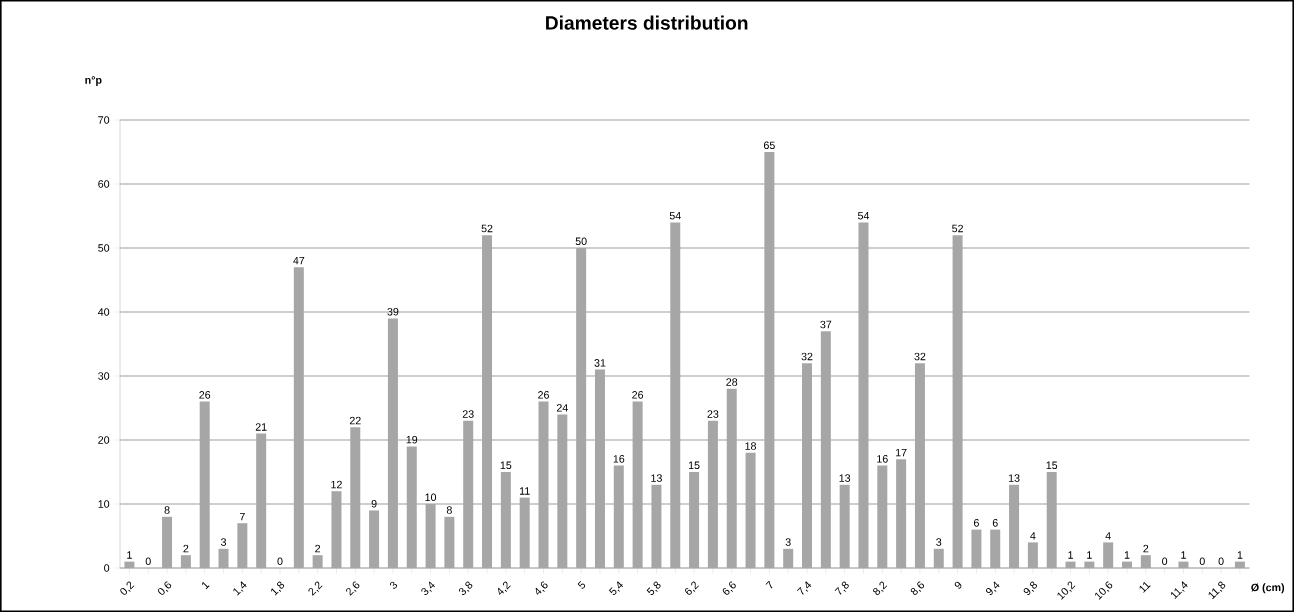 This screenshot has width=1294, height=612. What do you see at coordinates (104, 120) in the screenshot?
I see `y-tick-label: 70` at bounding box center [104, 120].